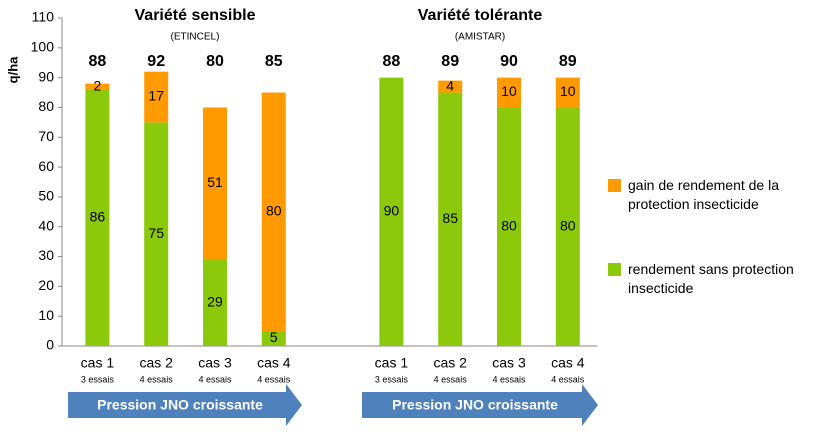 Image resolution: width=820 pixels, height=433 pixels. I want to click on y-tick-label: 100, so click(43, 47).